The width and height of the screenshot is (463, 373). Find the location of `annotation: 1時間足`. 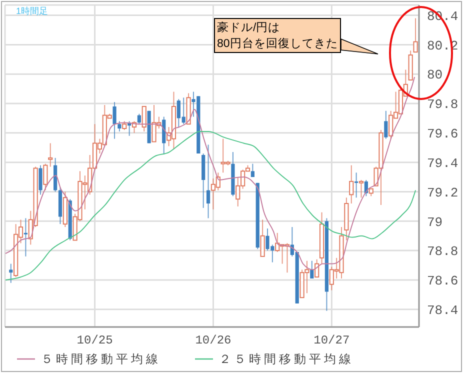

annotation: 1時間足 is located at coordinates (32, 11).